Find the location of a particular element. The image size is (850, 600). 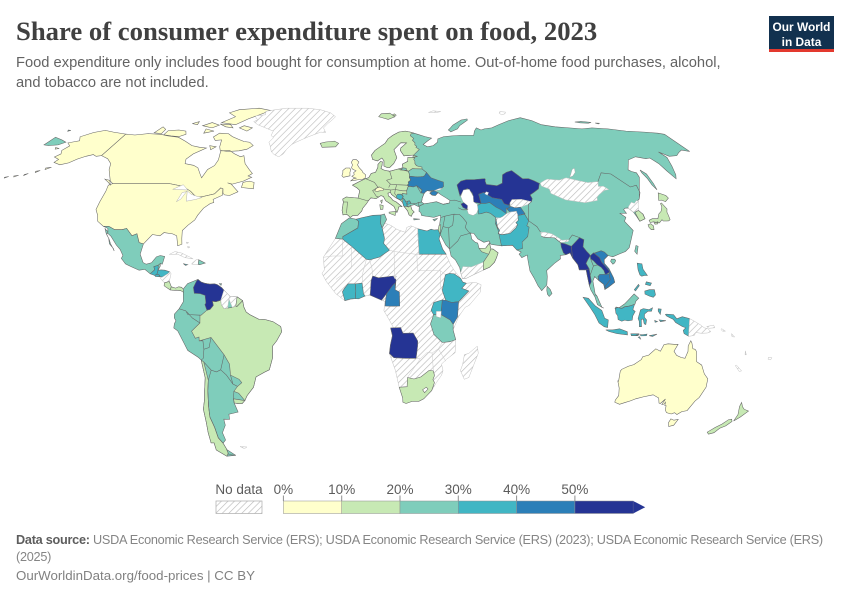

svg-text: 30% is located at coordinates (458, 489).